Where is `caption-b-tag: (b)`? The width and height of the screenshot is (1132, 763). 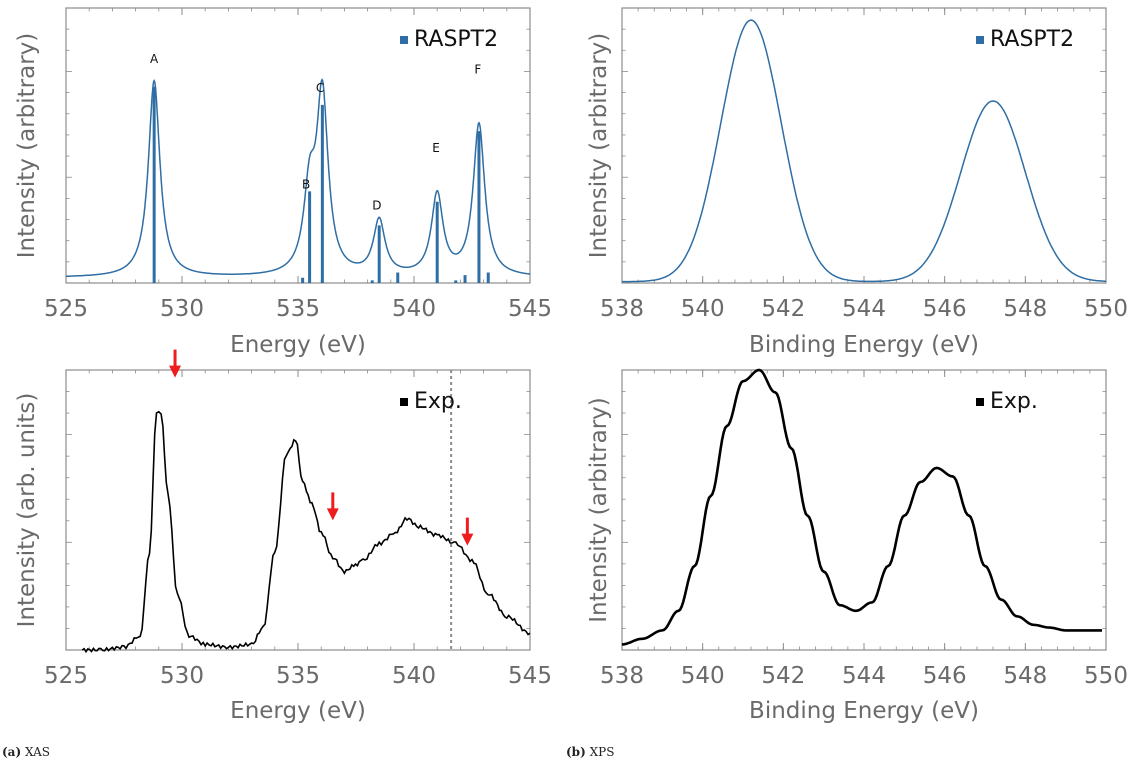
caption-b-tag: (b) is located at coordinates (576, 752).